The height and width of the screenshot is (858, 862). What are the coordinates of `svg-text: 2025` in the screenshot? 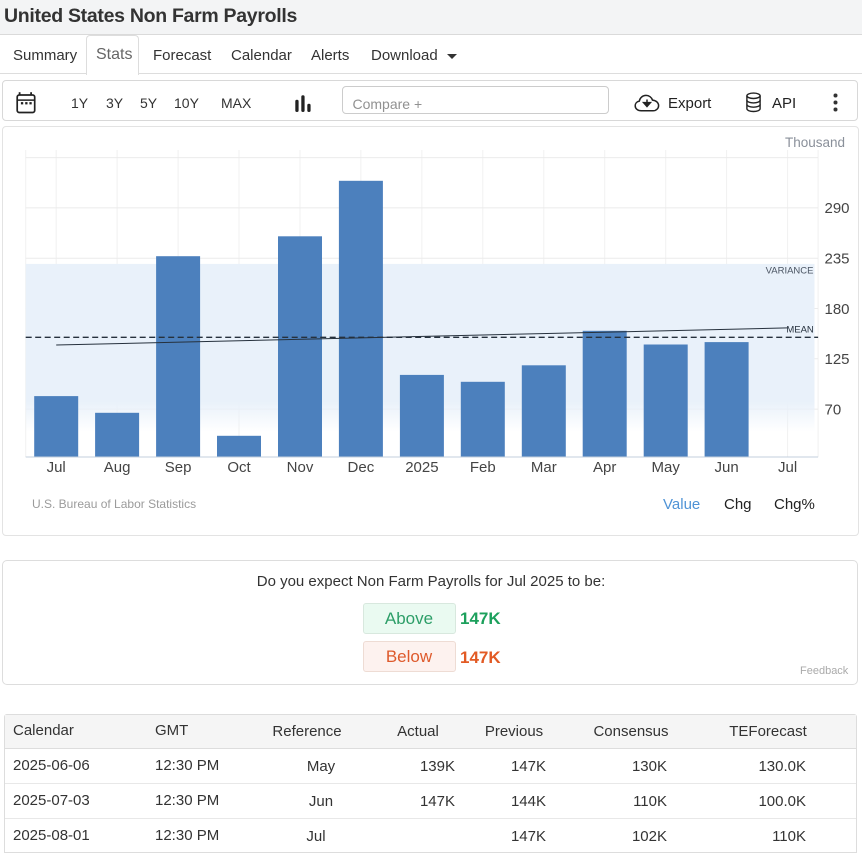 It's located at (421, 467).